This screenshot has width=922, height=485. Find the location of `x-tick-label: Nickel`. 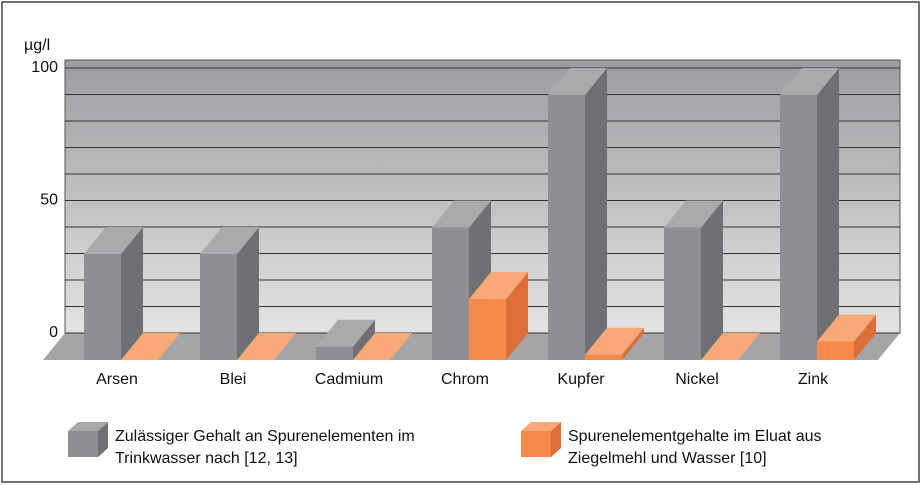

x-tick-label: Nickel is located at coordinates (697, 379).